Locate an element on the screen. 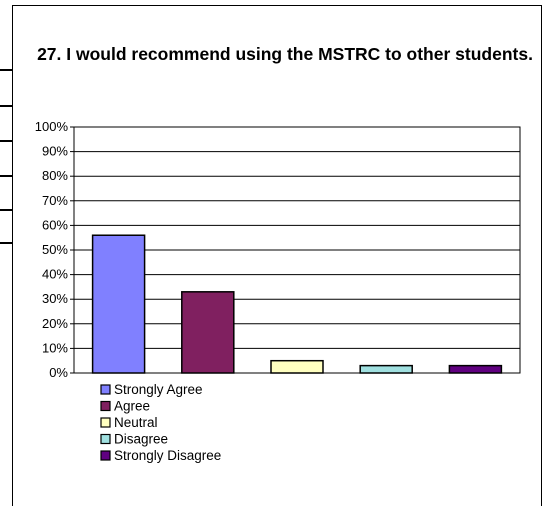  y-tick-label: 50% is located at coordinates (55, 249).